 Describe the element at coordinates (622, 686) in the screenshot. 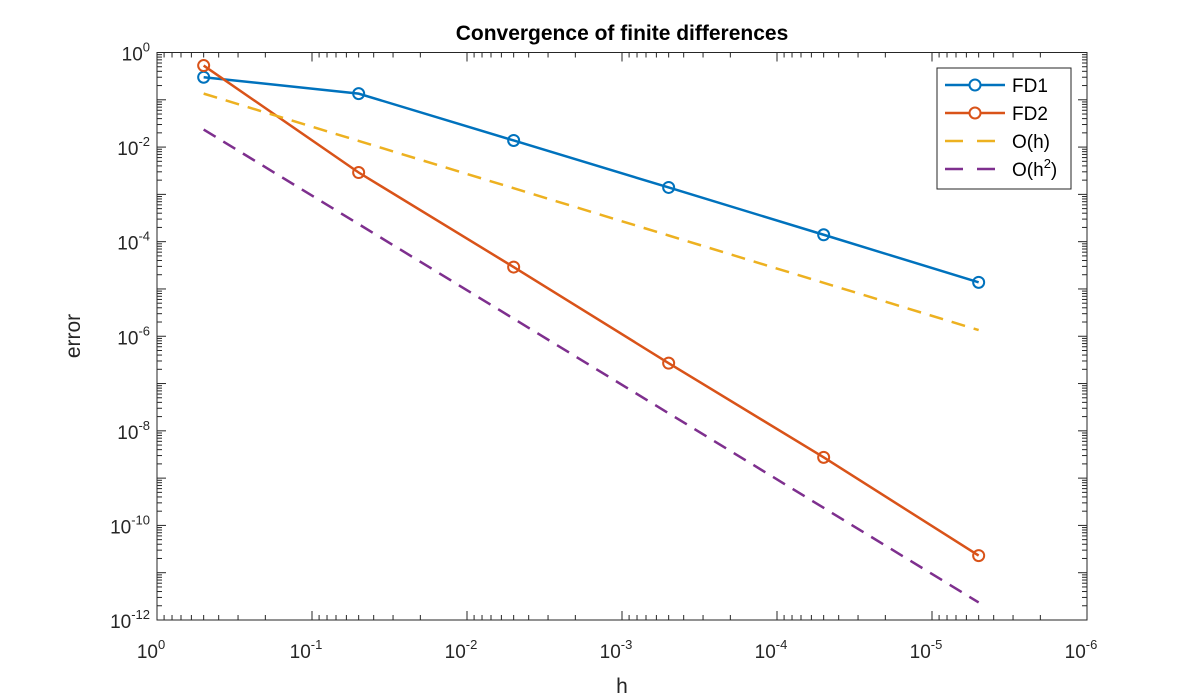

I see `x-axis-label: h` at that location.